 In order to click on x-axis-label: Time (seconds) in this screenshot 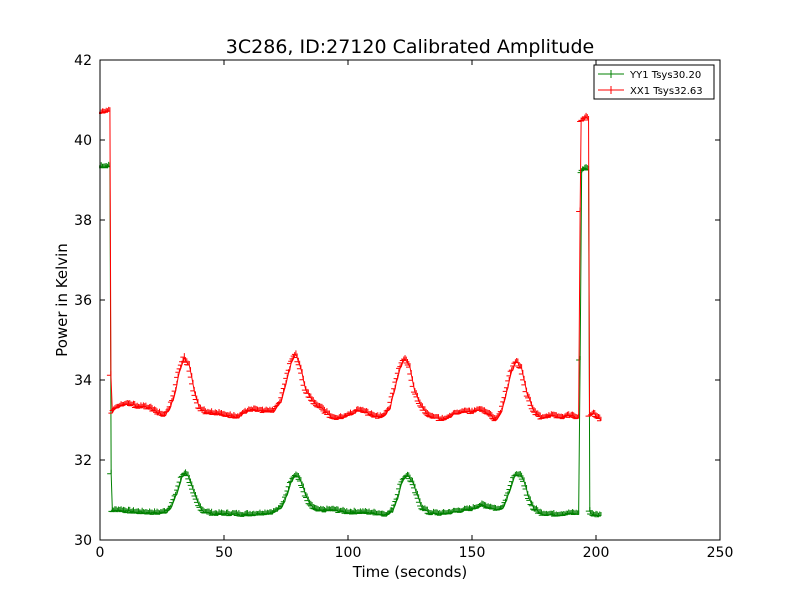, I will do `click(410, 572)`.